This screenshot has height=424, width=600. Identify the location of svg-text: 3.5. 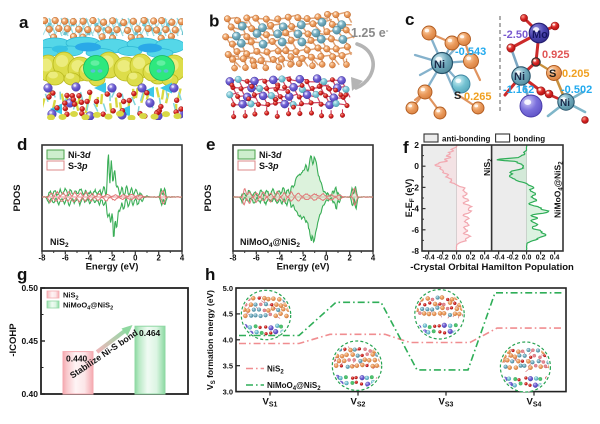
(228, 366).